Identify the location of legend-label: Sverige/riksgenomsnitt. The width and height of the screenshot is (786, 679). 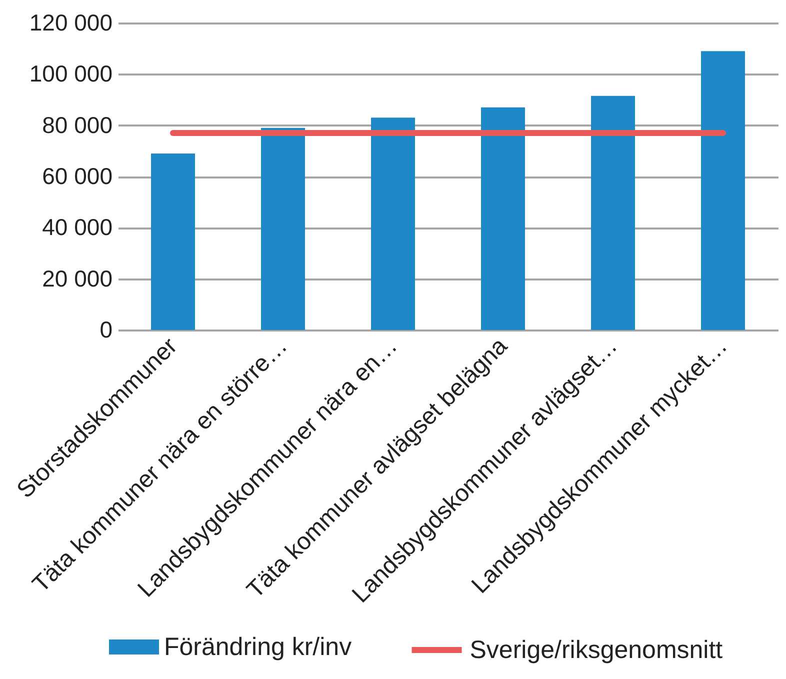
(596, 650).